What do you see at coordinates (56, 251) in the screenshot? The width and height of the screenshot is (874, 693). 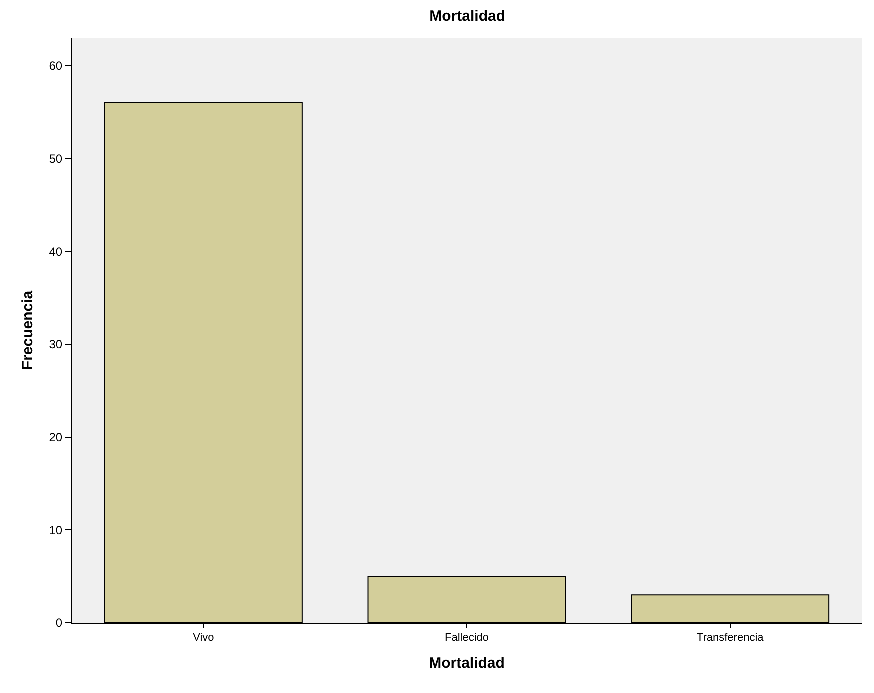 I see `y-tick-label: 40` at bounding box center [56, 251].